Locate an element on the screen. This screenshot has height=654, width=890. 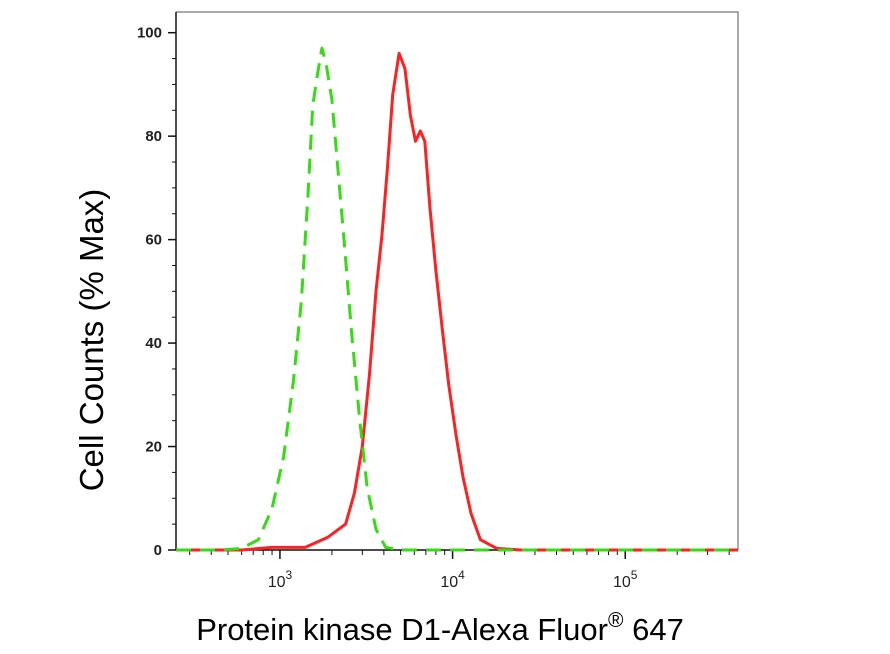
y-tick-label: 0 is located at coordinates (158, 550).